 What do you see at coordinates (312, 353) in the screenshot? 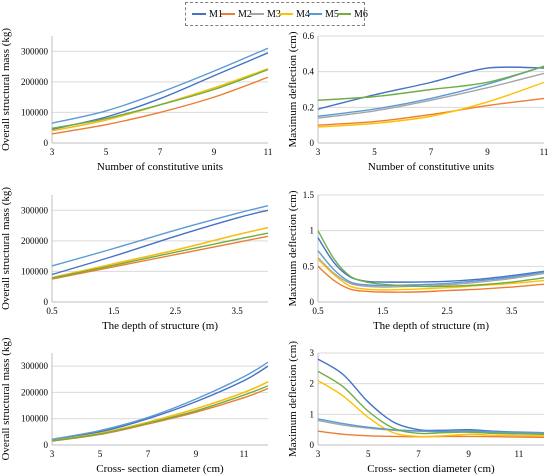
I see `y-tick-label: 3` at bounding box center [312, 353].